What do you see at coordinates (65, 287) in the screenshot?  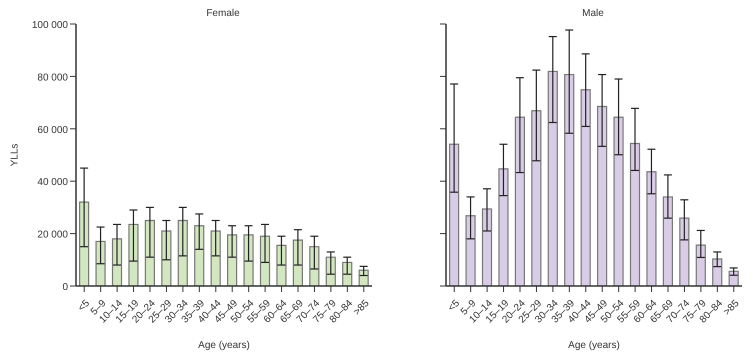 I see `y-tick-label: 0` at bounding box center [65, 287].